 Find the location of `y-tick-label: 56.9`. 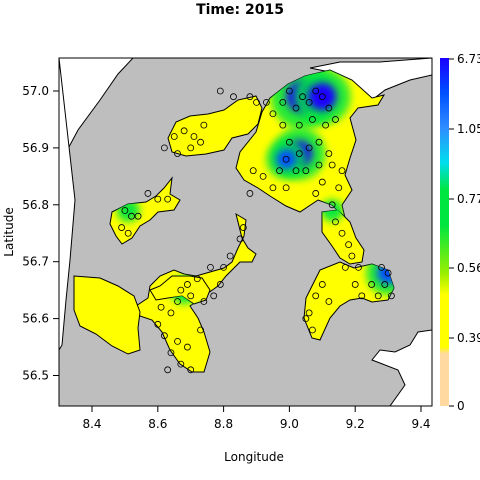

y-tick-label: 56.9 is located at coordinates (35, 148).